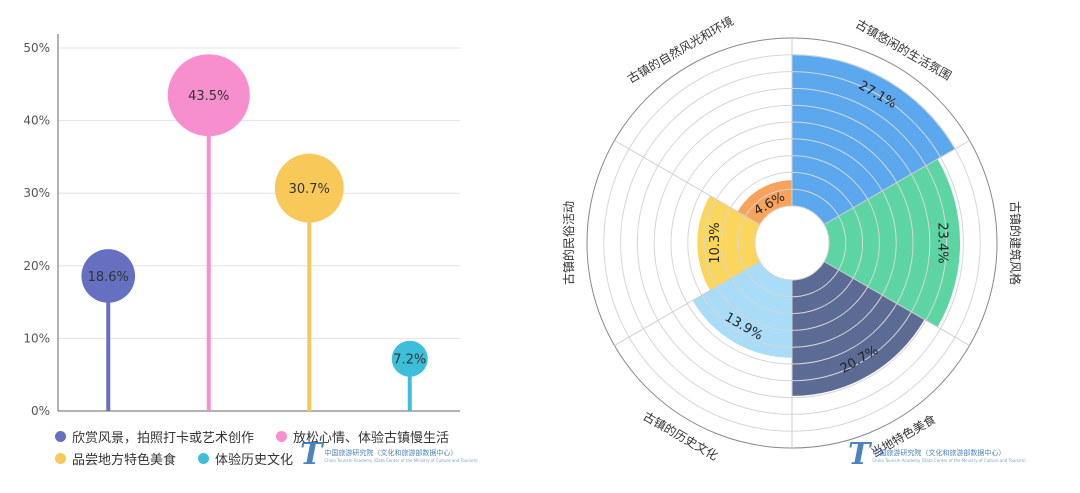  What do you see at coordinates (163, 438) in the screenshot?
I see `legend-label: 欣赏风景，拍照打卡或艺术创作` at bounding box center [163, 438].